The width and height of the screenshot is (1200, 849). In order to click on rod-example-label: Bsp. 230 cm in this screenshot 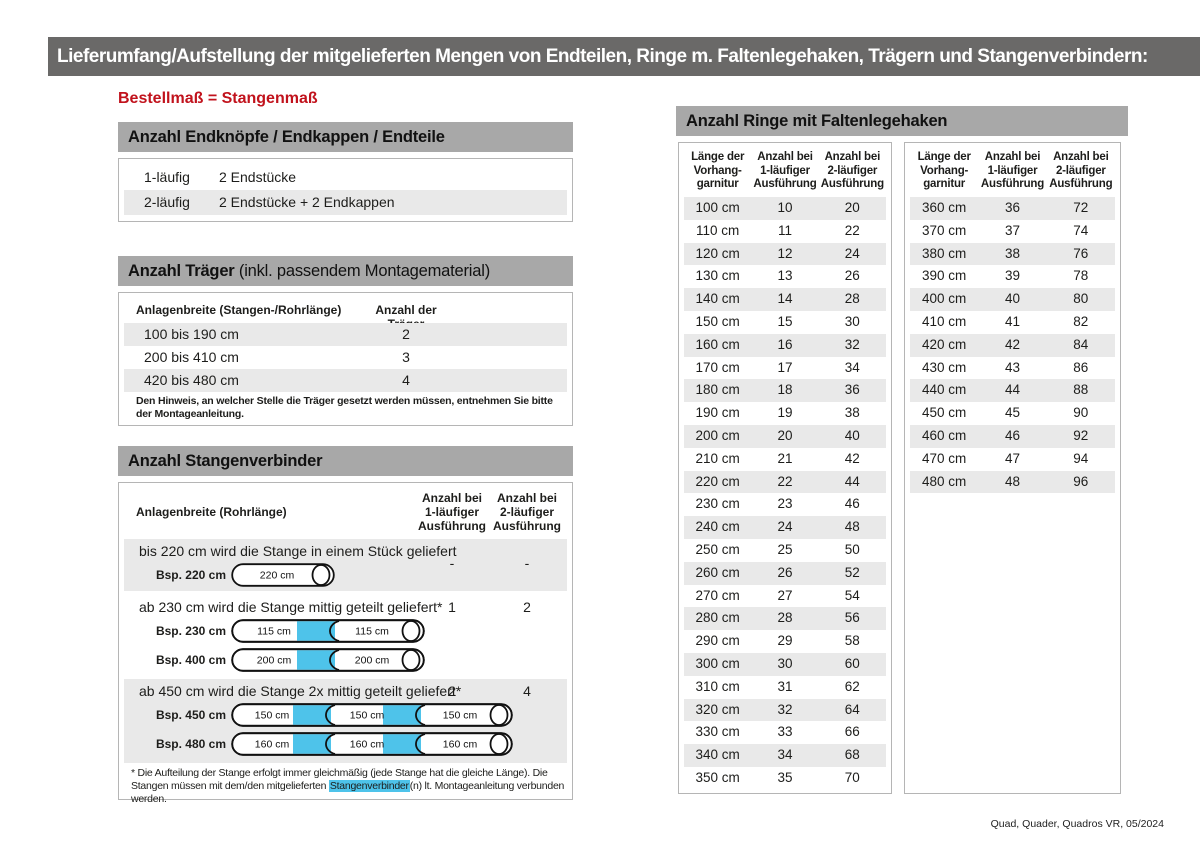, I will do `click(190, 631)`.